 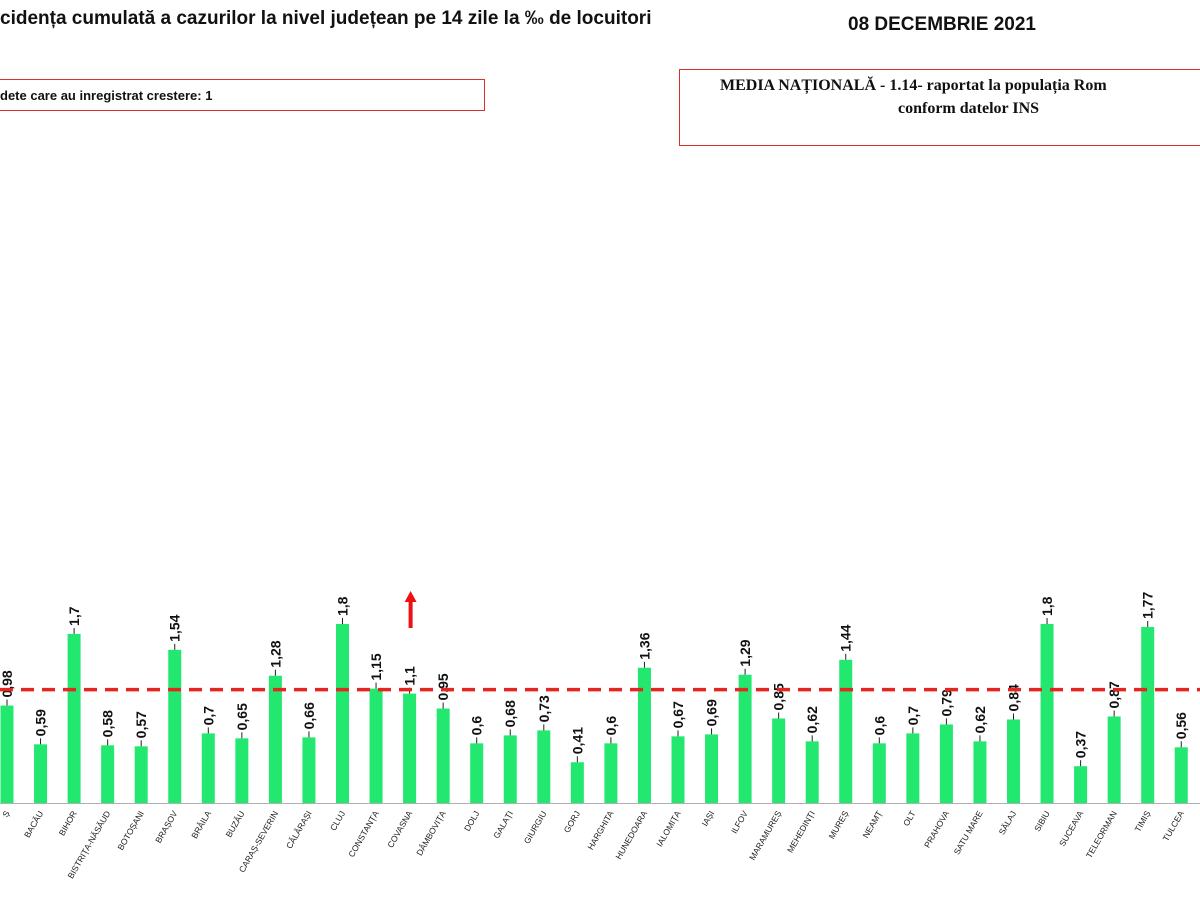 What do you see at coordinates (443, 686) in the screenshot?
I see `data-label: 0,95` at bounding box center [443, 686].